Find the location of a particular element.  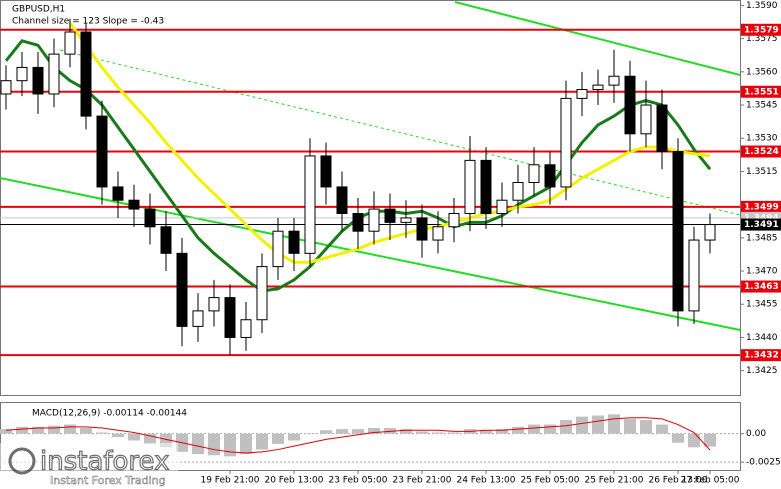

x-tick-label: 19 Feb 21:00 is located at coordinates (229, 481).